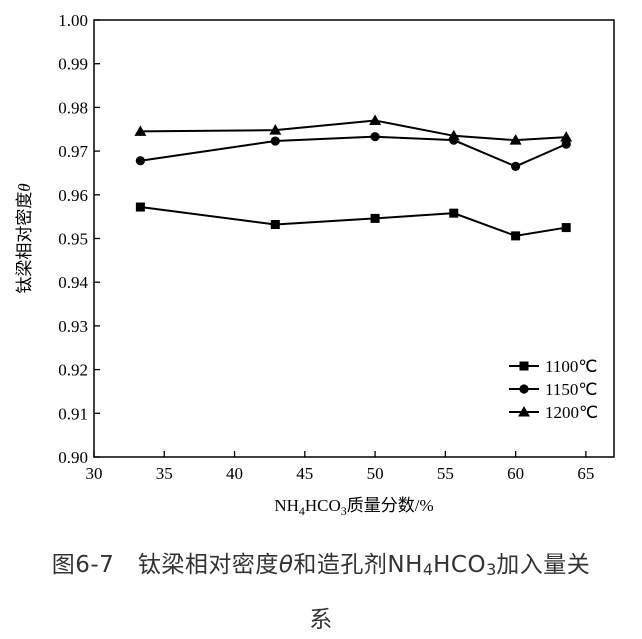 This screenshot has height=639, width=642. Describe the element at coordinates (73, 370) in the screenshot. I see `y-tick-label: 0.92` at that location.